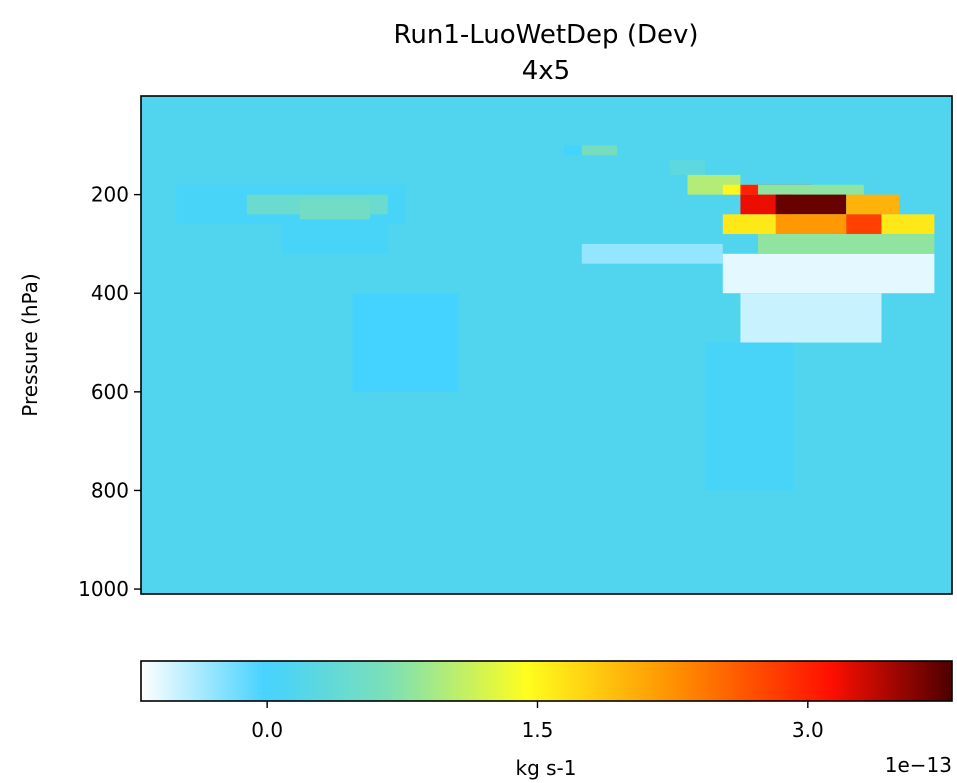 The width and height of the screenshot is (957, 783). What do you see at coordinates (545, 35) in the screenshot?
I see `chart-title: Run1-LuoWetDep (Dev)` at bounding box center [545, 35].